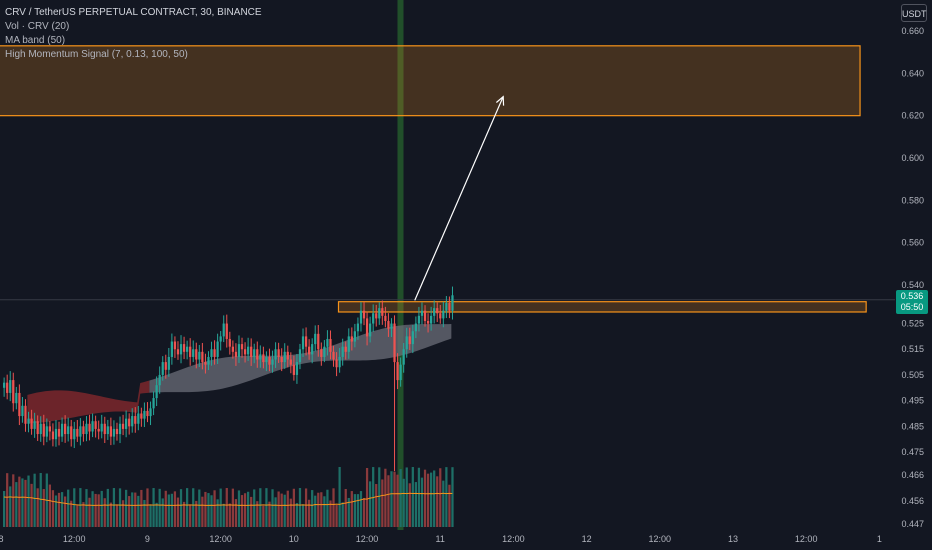 This screenshot has height=550, width=932. Describe the element at coordinates (35, 40) in the screenshot. I see `ma-band-indicator-label: MA band (50)` at that location.